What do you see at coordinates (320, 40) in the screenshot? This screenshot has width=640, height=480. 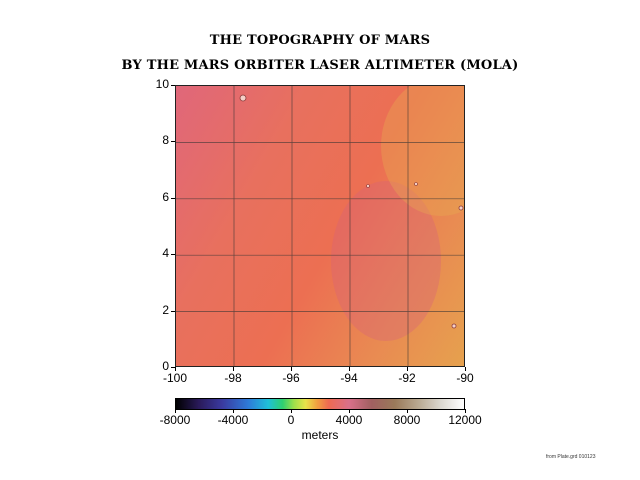 I see `map-title: THE TOPOGRAPHY OF MARS` at bounding box center [320, 40].